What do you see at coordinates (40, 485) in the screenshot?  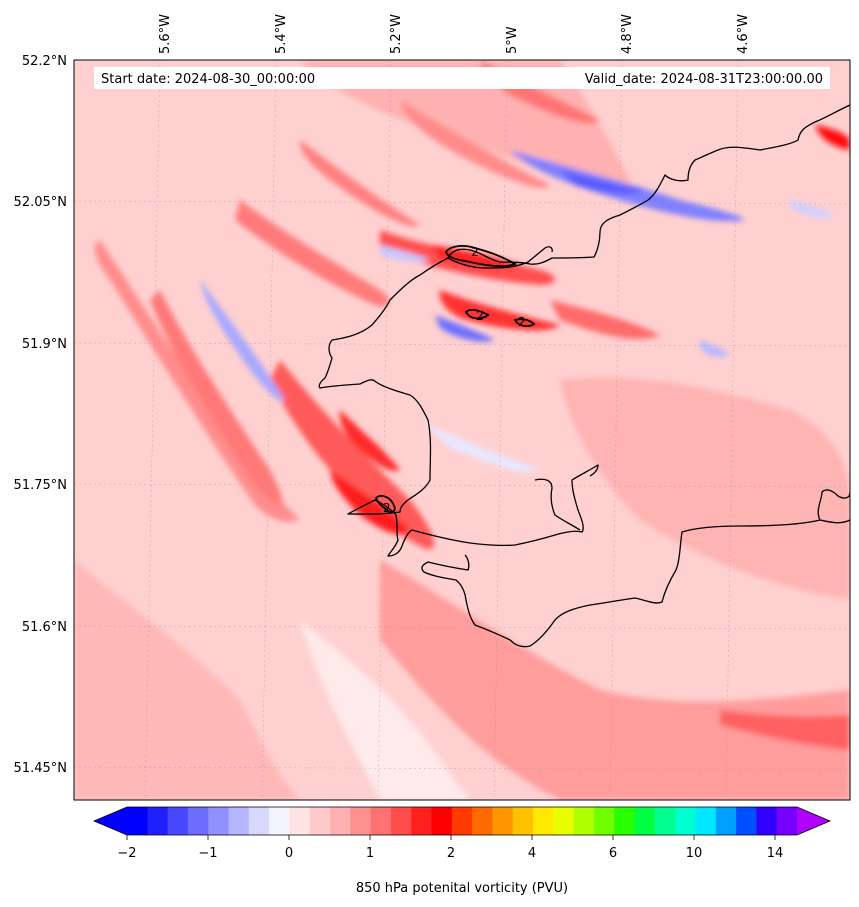 I see `lat-label-51-75n: 51.75°N` at bounding box center [40, 485].